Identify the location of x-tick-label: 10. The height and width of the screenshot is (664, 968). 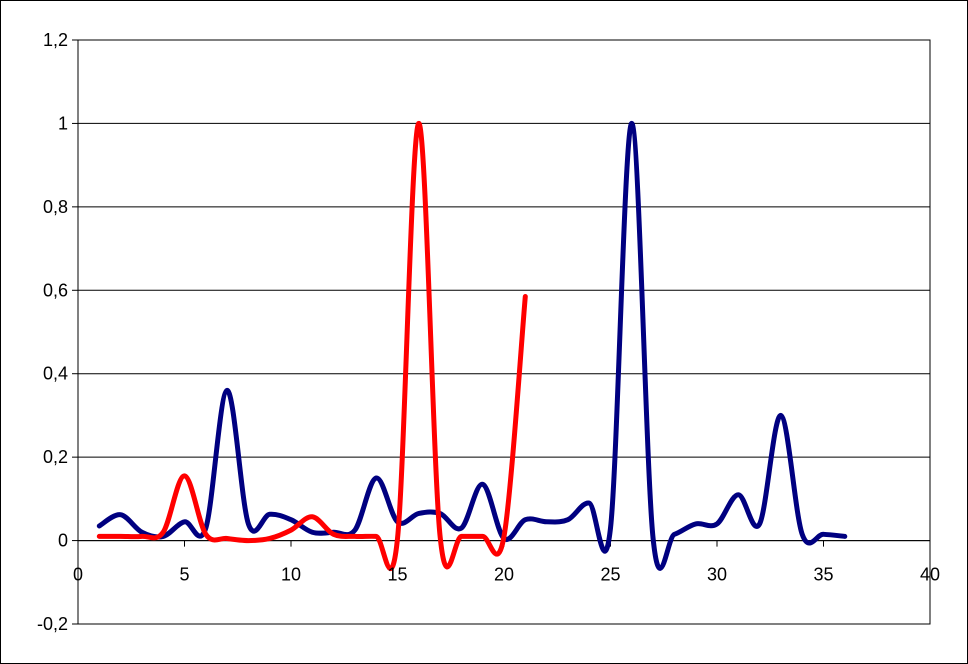
(291, 575).